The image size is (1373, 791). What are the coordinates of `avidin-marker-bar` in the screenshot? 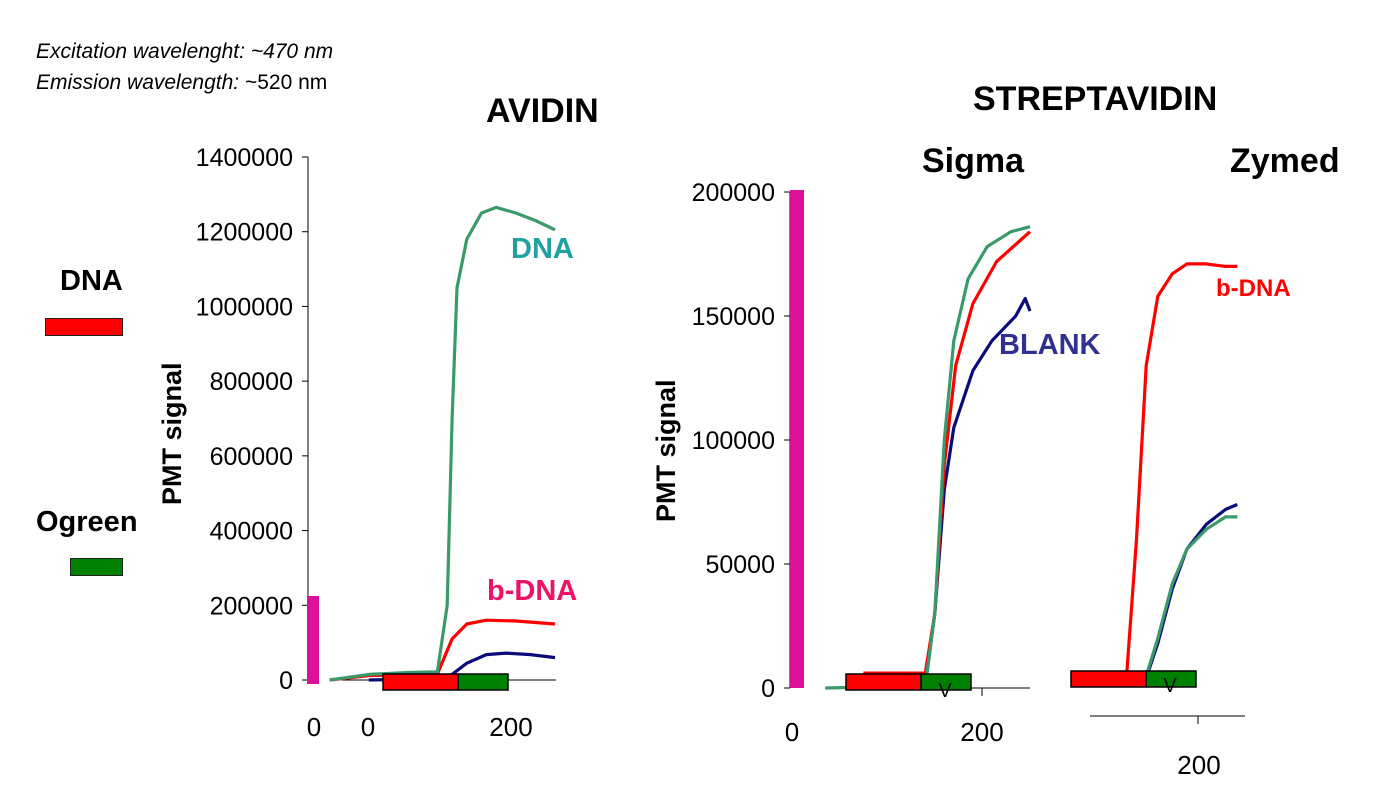 It's located at (313, 640).